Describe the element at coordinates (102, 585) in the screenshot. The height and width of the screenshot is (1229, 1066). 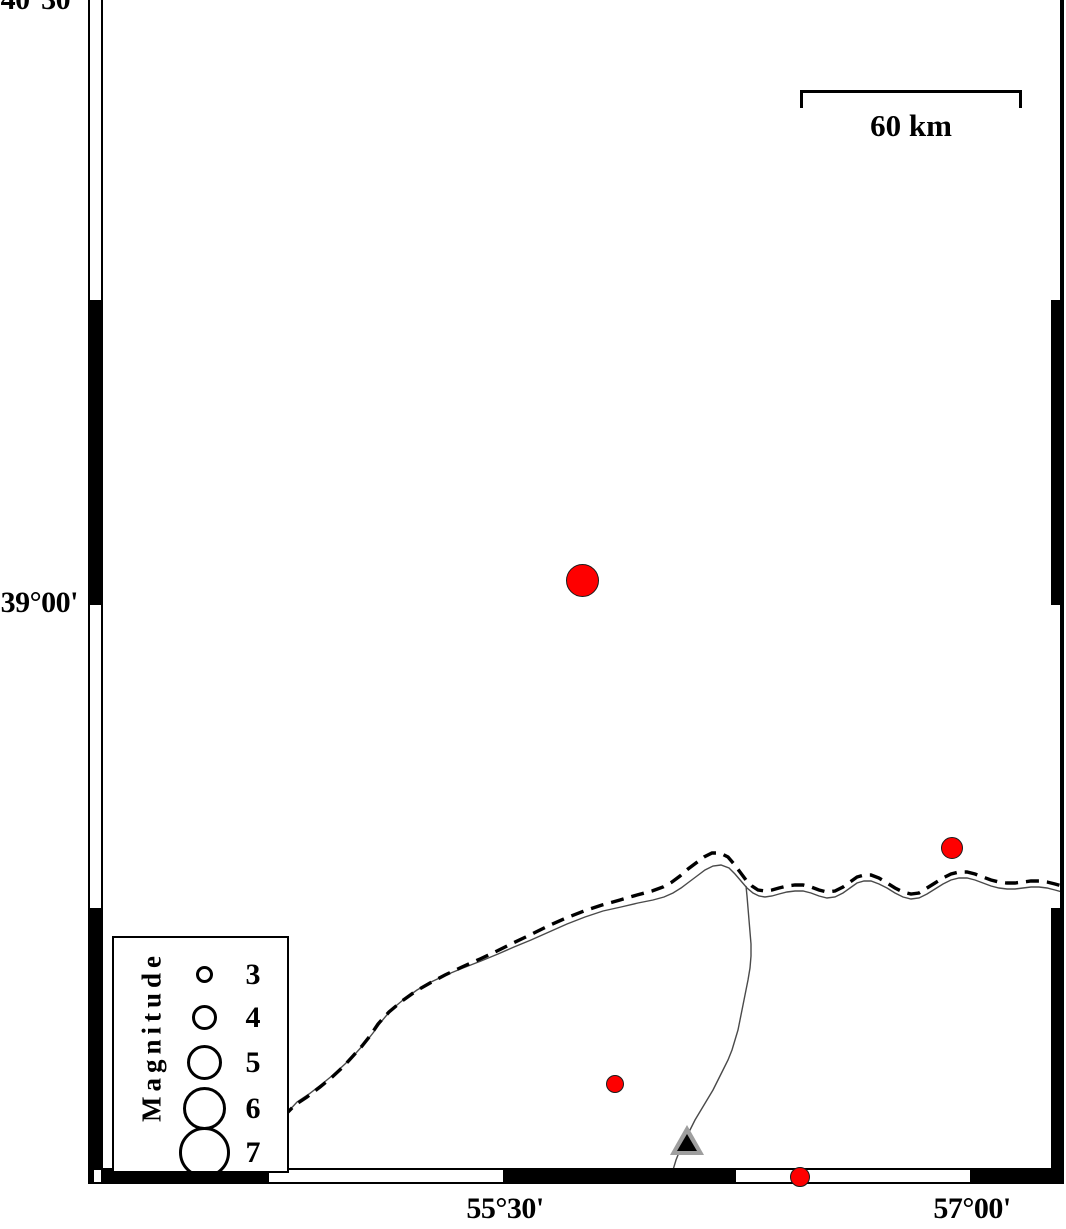
I see `frame-inner-left` at that location.